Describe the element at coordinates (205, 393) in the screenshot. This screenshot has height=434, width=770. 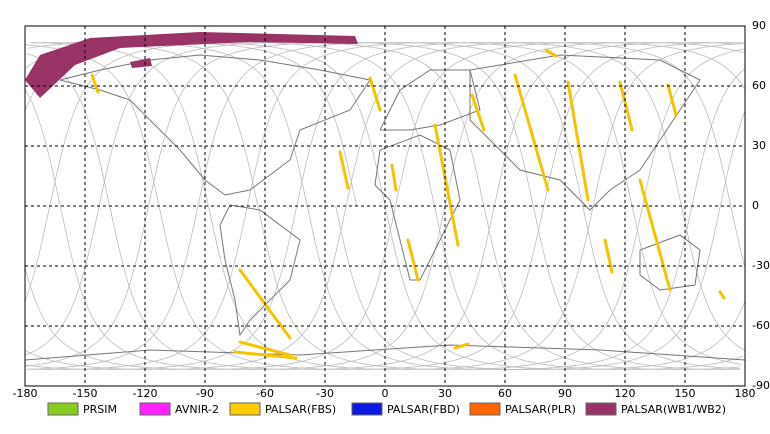
I see `x-tick-label: -90` at that location.